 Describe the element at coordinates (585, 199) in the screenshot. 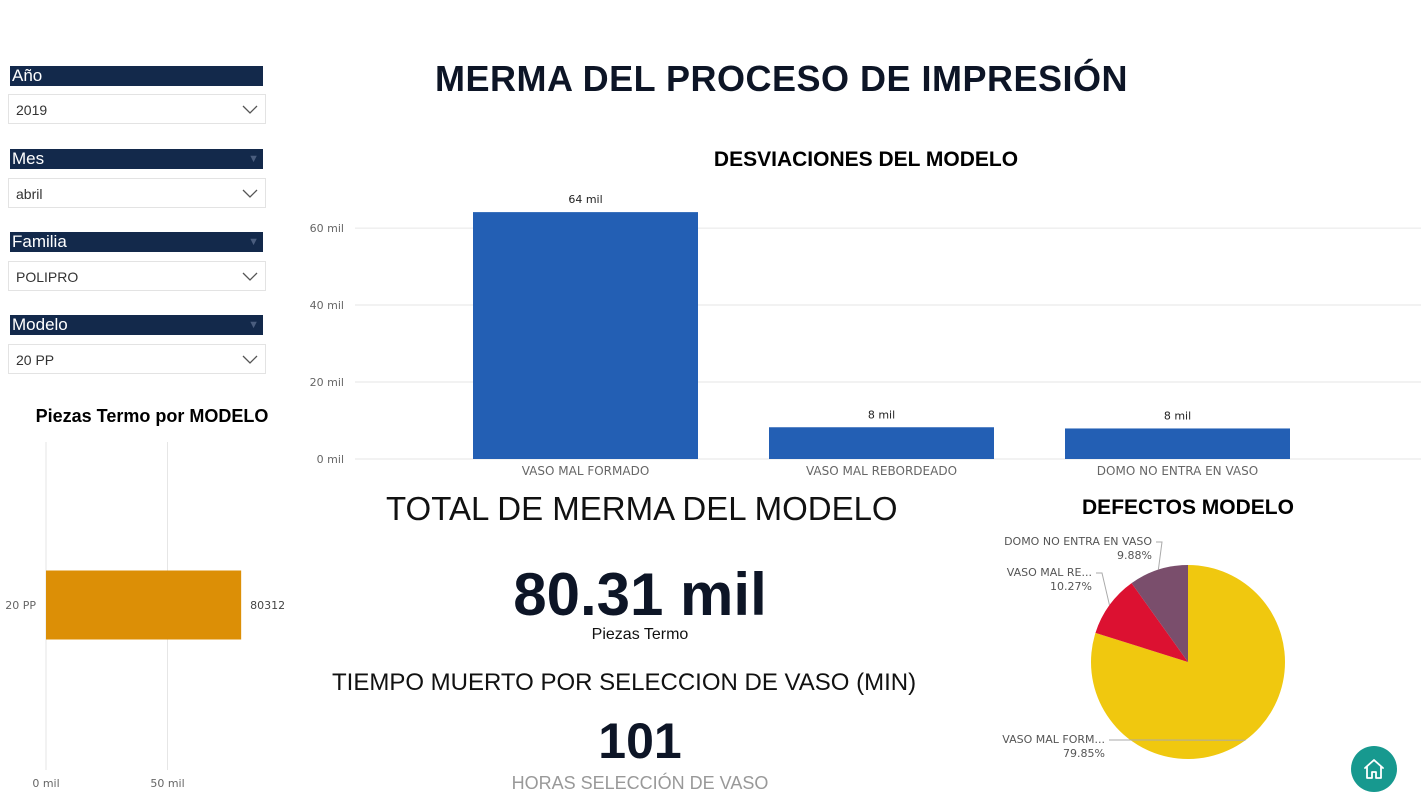

I see `data-label: 64 mil` at that location.